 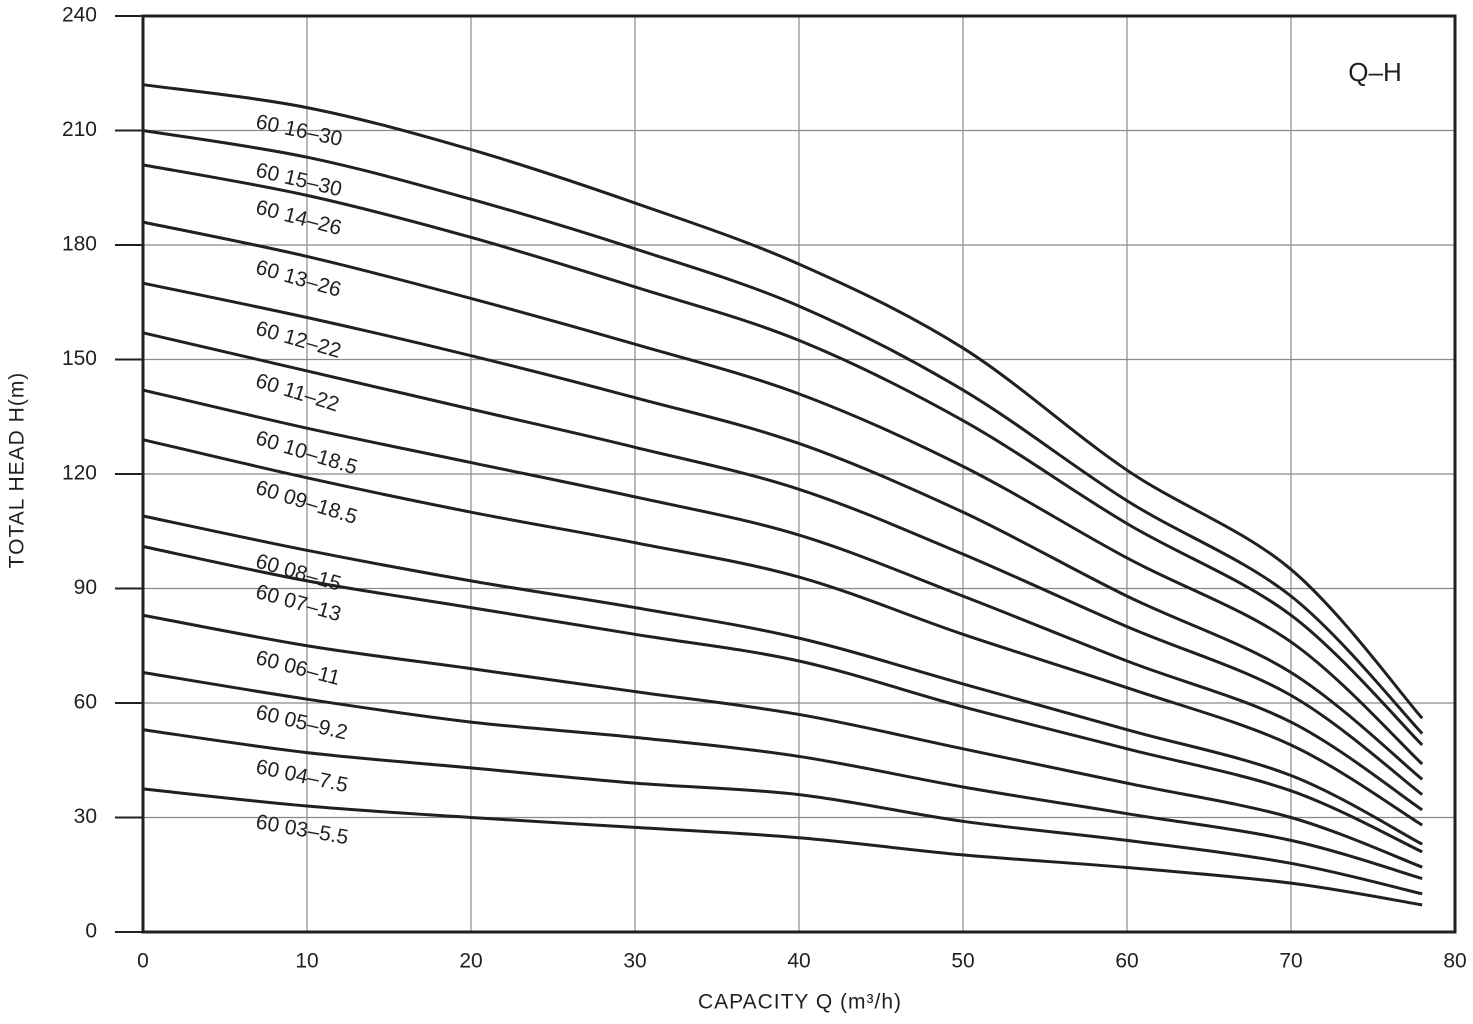 What do you see at coordinates (299, 130) in the screenshot?
I see `curve-label: 60 16–30` at bounding box center [299, 130].